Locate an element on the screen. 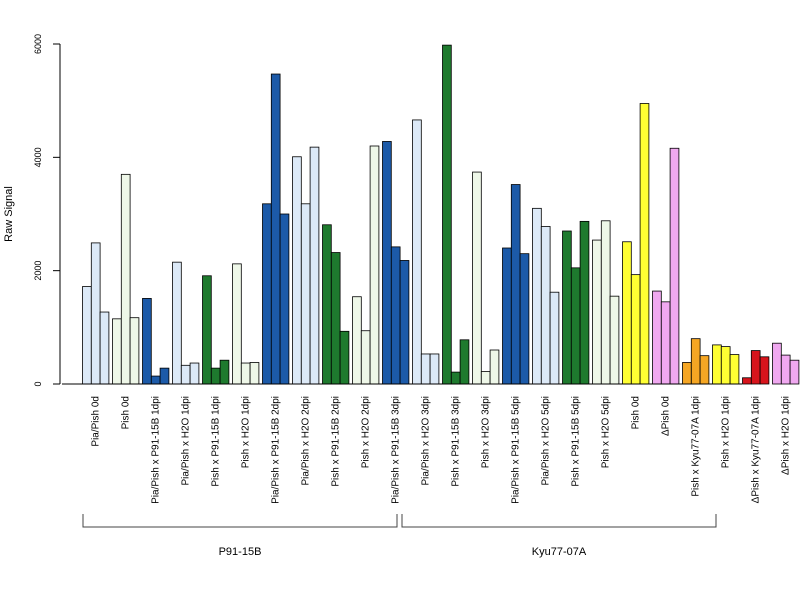  y-tick-label: 0 is located at coordinates (38, 383).